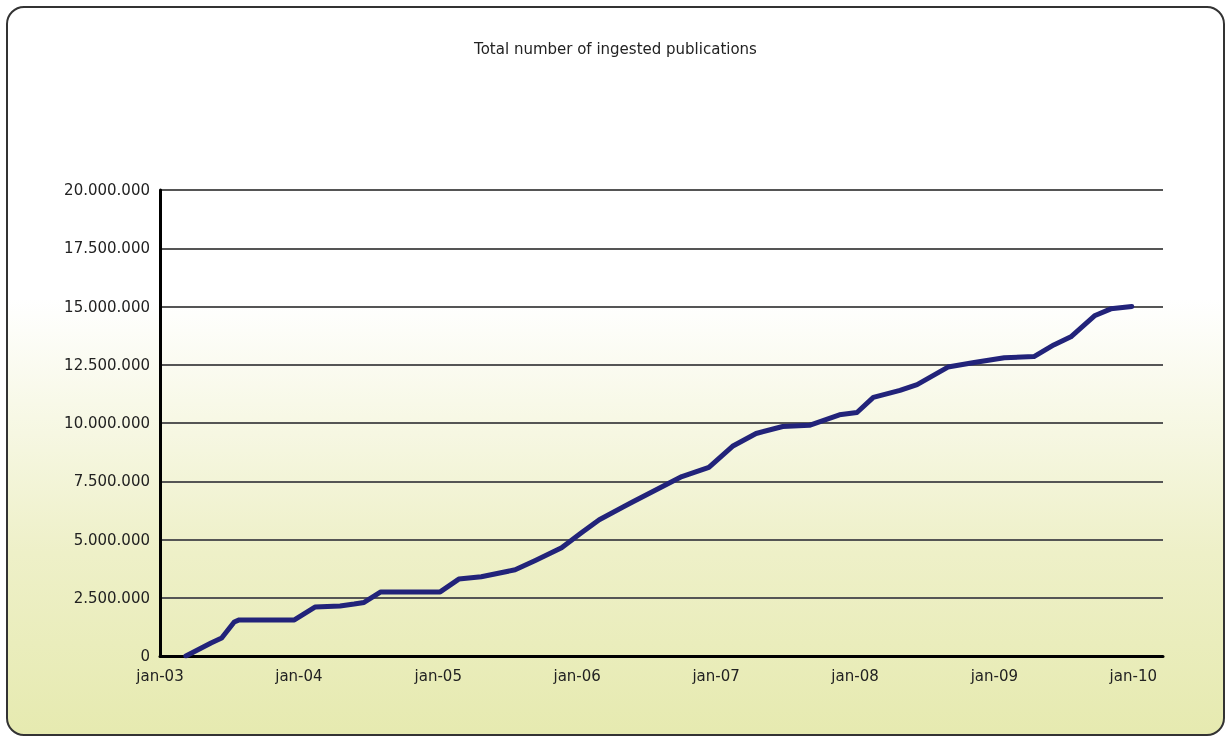 This screenshot has height=740, width=1231. Describe the element at coordinates (715, 675) in the screenshot. I see `x-tick-label: jan-07` at that location.